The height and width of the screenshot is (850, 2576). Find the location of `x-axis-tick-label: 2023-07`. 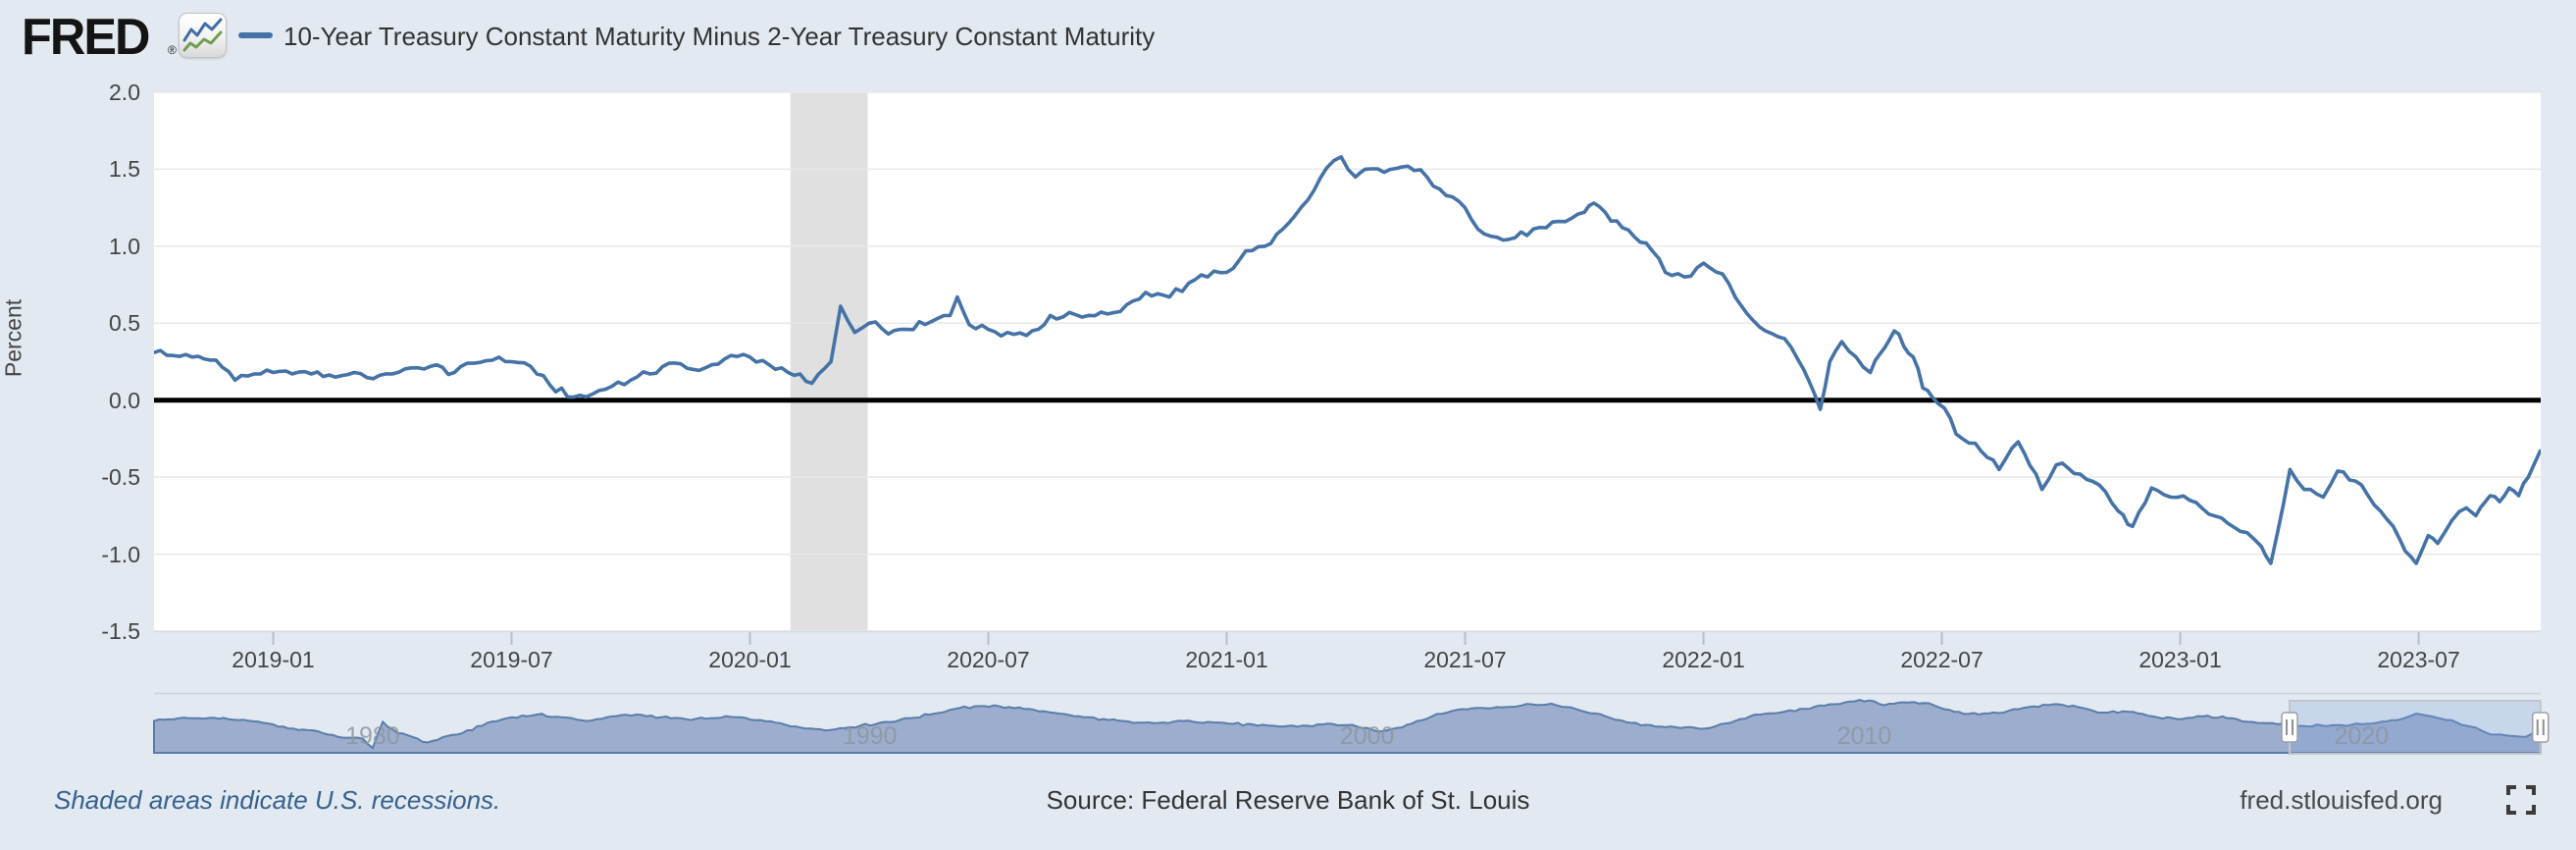

x-axis-tick-label: 2023-07 is located at coordinates (2418, 659).